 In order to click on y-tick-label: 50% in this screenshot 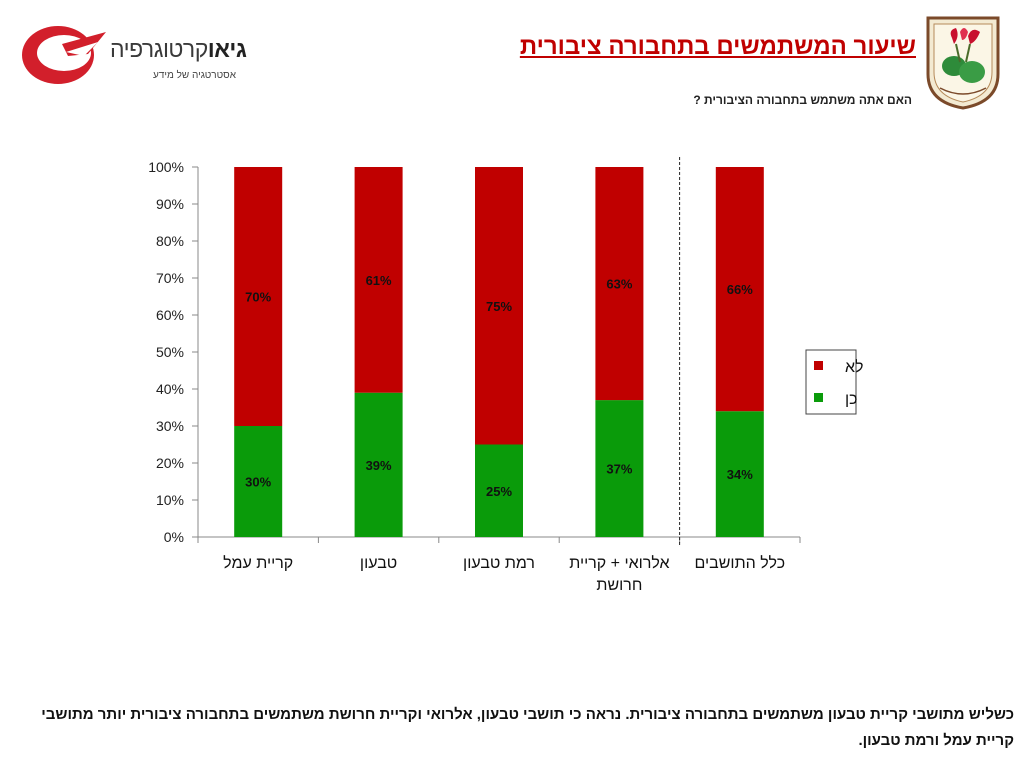, I will do `click(170, 352)`.